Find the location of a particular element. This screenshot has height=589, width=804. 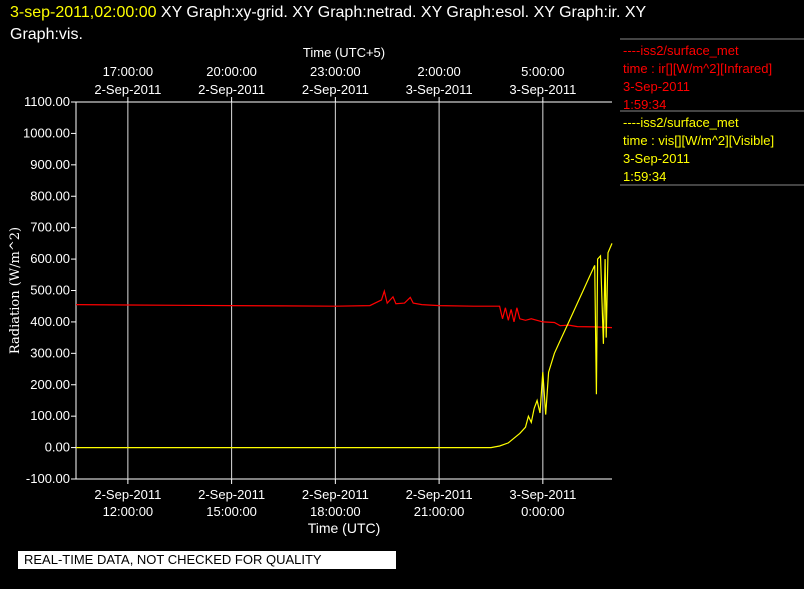

y-tick-label: -100.00 is located at coordinates (48, 478).